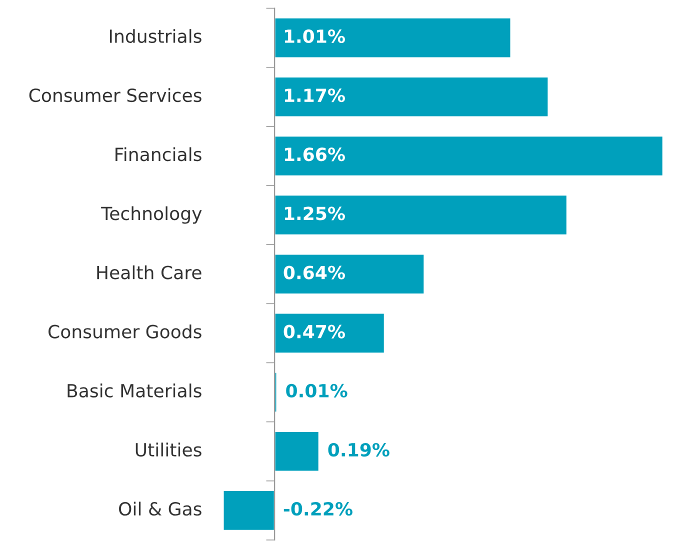 The height and width of the screenshot is (551, 691). What do you see at coordinates (314, 331) in the screenshot?
I see `data-label: 0.47%` at bounding box center [314, 331].